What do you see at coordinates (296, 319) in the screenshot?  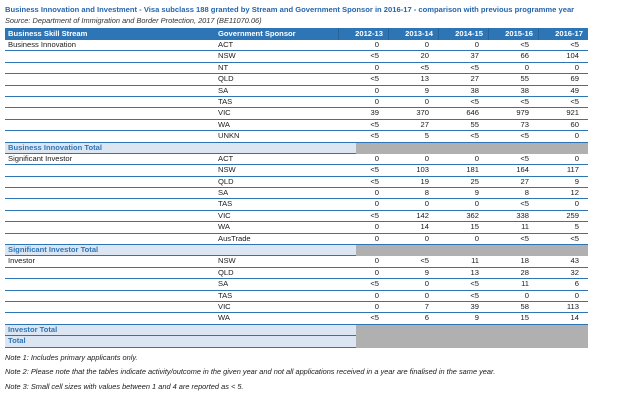 I see `table-row: WA <5 6 9 15 14` at bounding box center [296, 319].